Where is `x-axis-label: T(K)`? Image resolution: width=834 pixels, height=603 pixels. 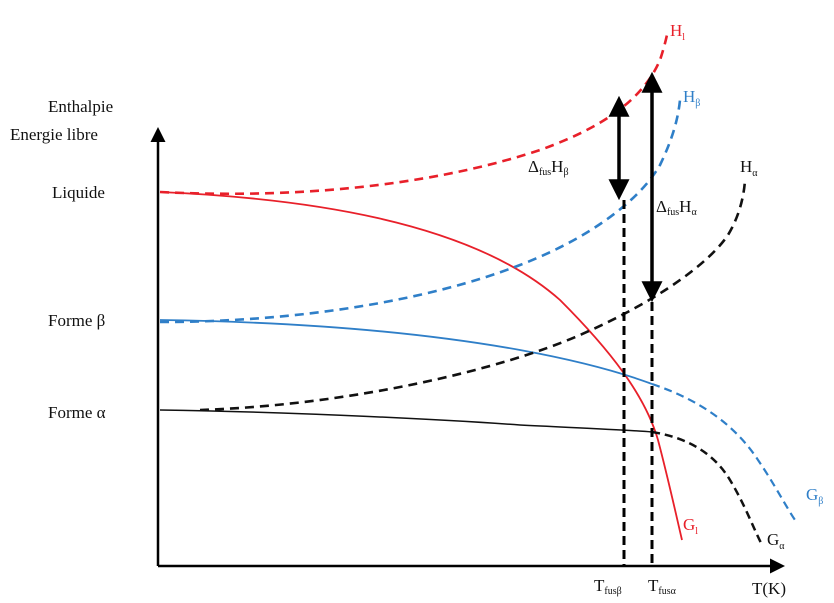 x-axis-label: T(K) is located at coordinates (769, 588).